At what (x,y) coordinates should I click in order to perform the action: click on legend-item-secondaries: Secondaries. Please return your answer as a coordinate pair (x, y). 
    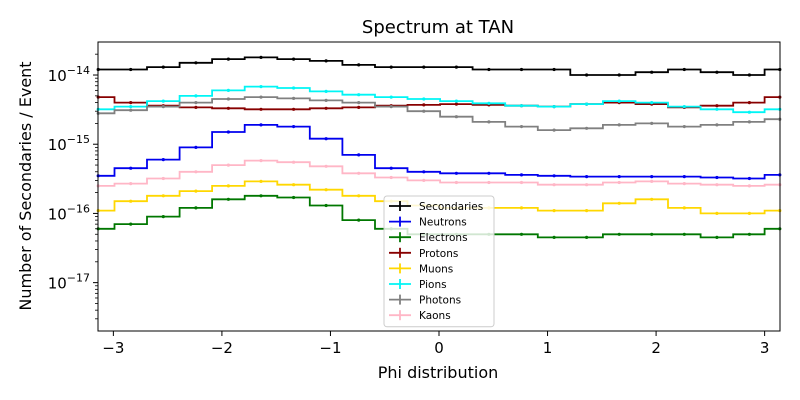
    Looking at the image, I should click on (436, 207).